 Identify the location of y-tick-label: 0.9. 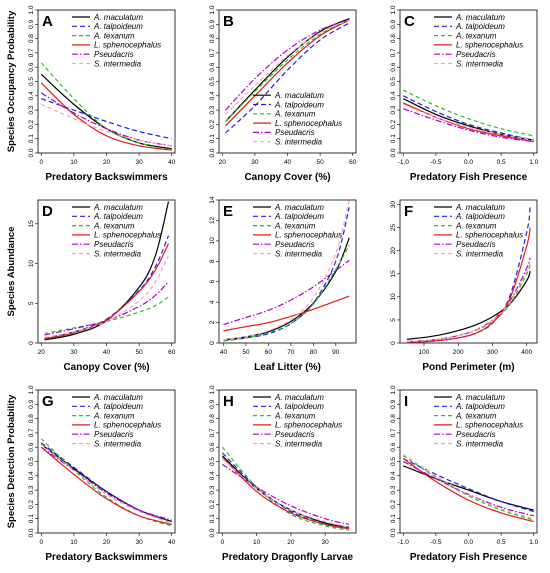
(212, 23).